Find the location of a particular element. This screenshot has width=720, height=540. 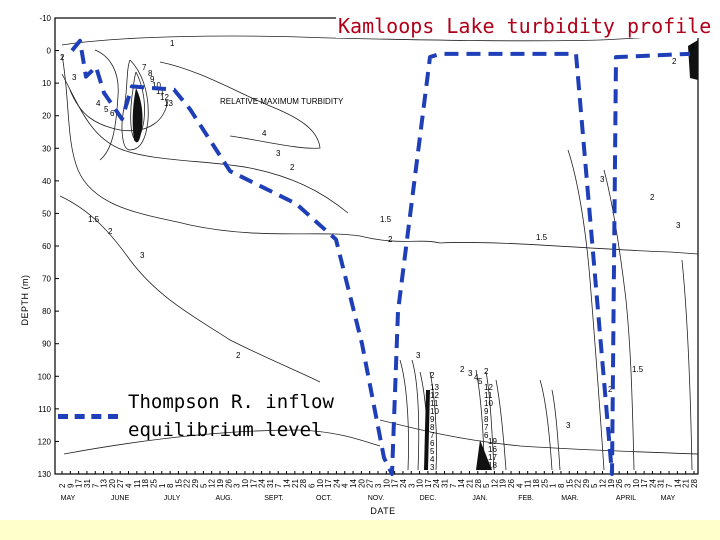

y-tick-label: 30 is located at coordinates (46, 148).